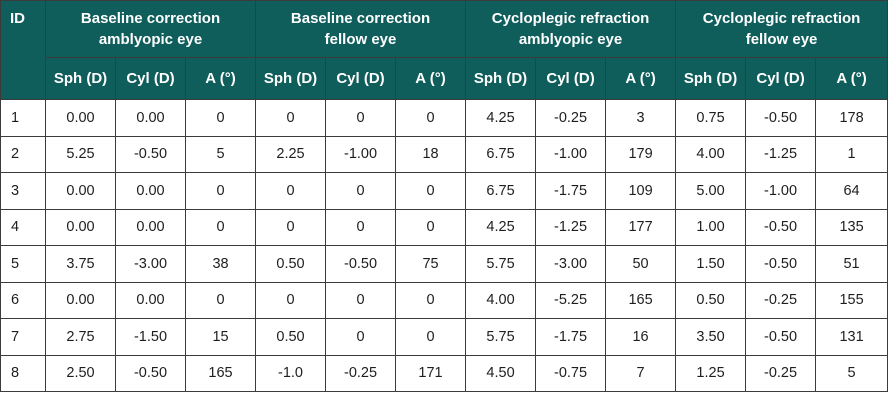  I want to click on table-cell: 0.75, so click(711, 118).